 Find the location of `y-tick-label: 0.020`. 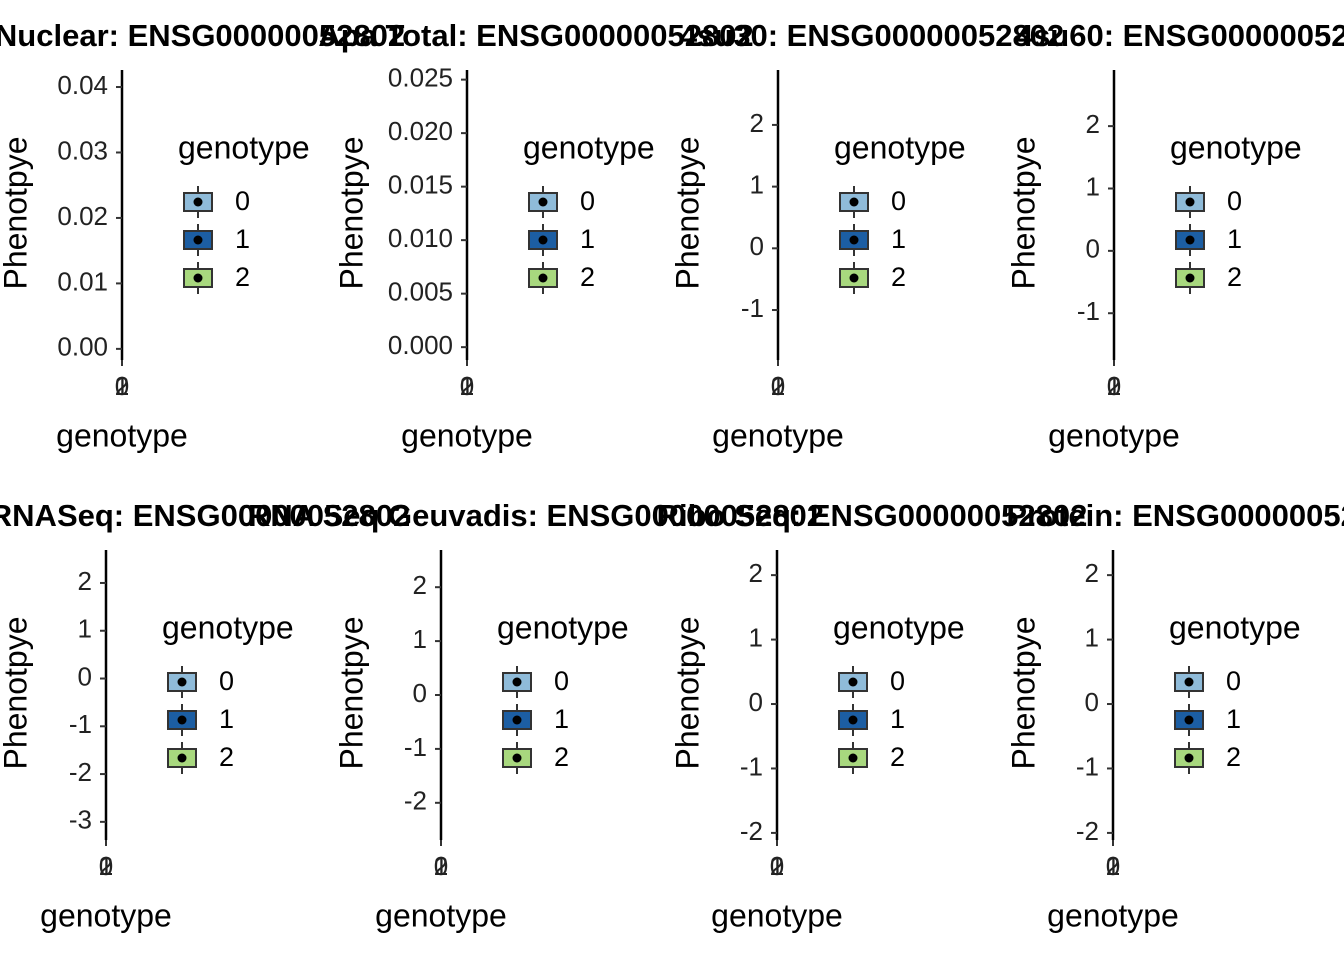

y-tick-label: 0.020 is located at coordinates (420, 131).